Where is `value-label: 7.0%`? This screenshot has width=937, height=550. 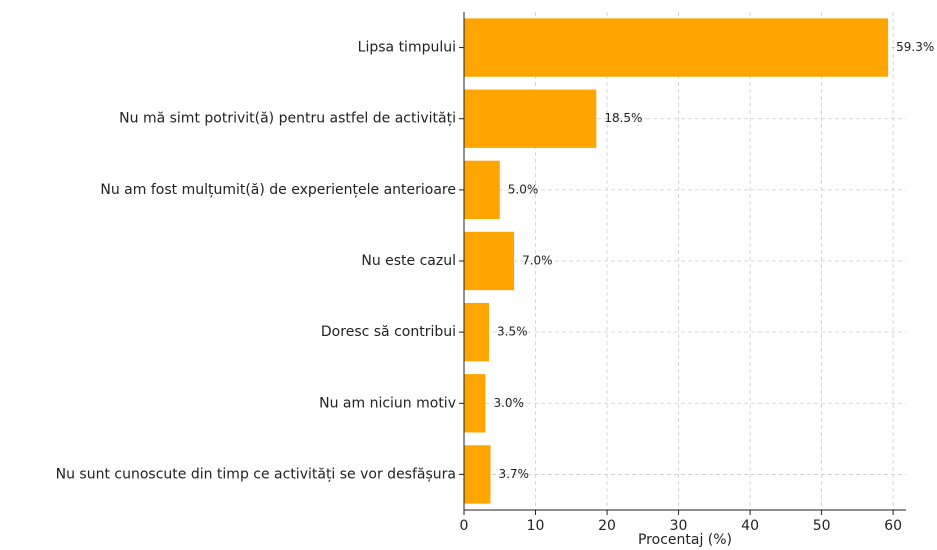
value-label: 7.0% is located at coordinates (537, 261).